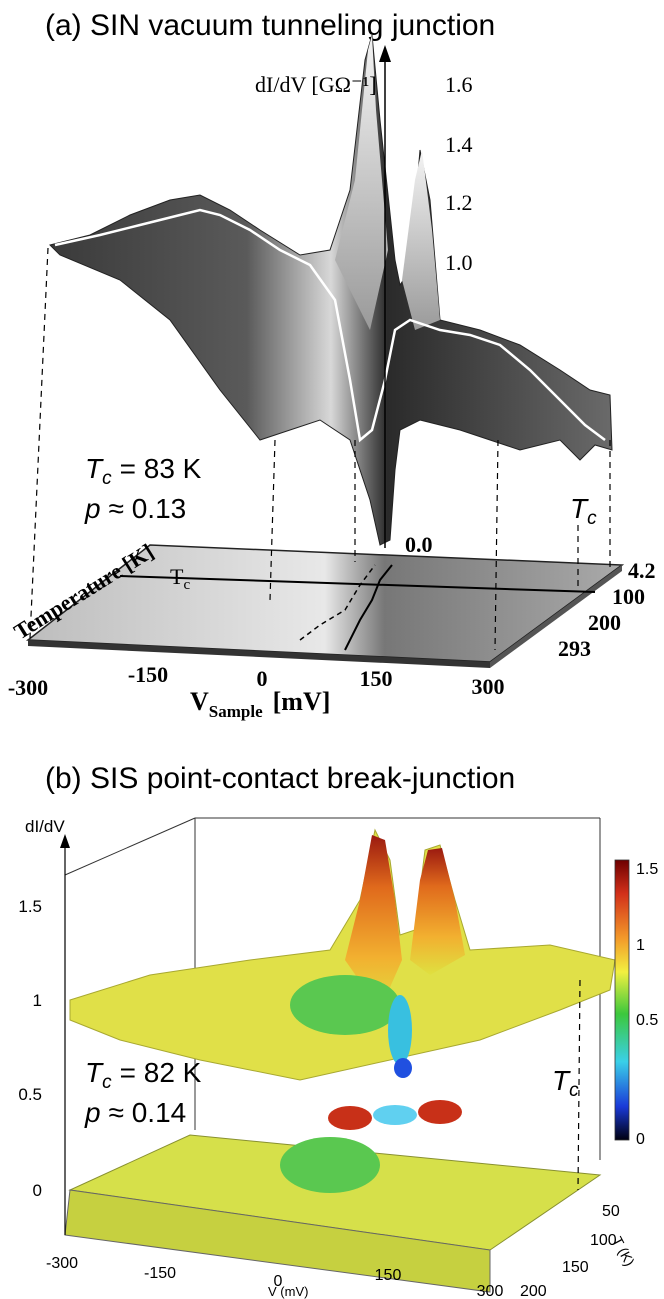 The width and height of the screenshot is (664, 1299). What do you see at coordinates (623, 1251) in the screenshot?
I see `y-axis-label: T (K)` at bounding box center [623, 1251].